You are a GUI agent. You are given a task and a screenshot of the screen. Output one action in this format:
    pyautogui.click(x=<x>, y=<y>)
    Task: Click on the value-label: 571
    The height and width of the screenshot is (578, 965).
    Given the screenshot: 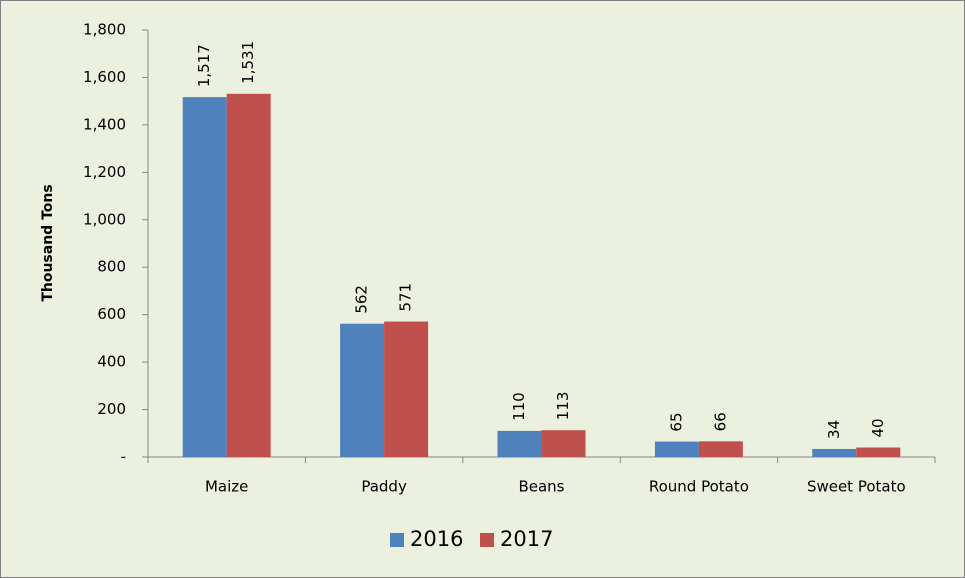 What is the action you would take?
    pyautogui.click(x=406, y=297)
    